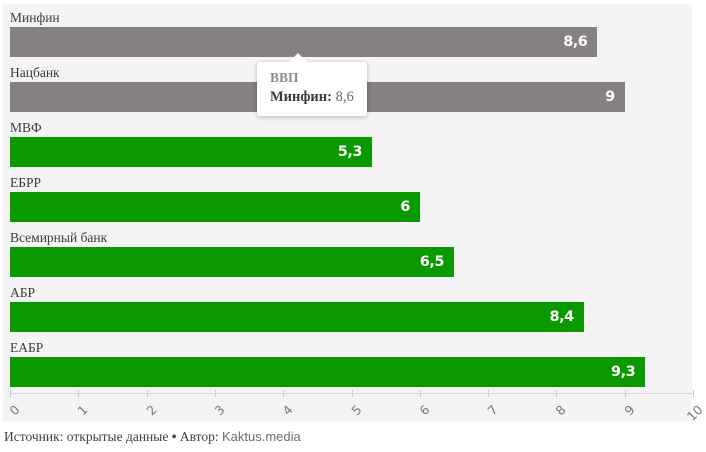 The image size is (706, 452). What do you see at coordinates (191, 152) in the screenshot?
I see `bar-mvf: 5,3` at bounding box center [191, 152].